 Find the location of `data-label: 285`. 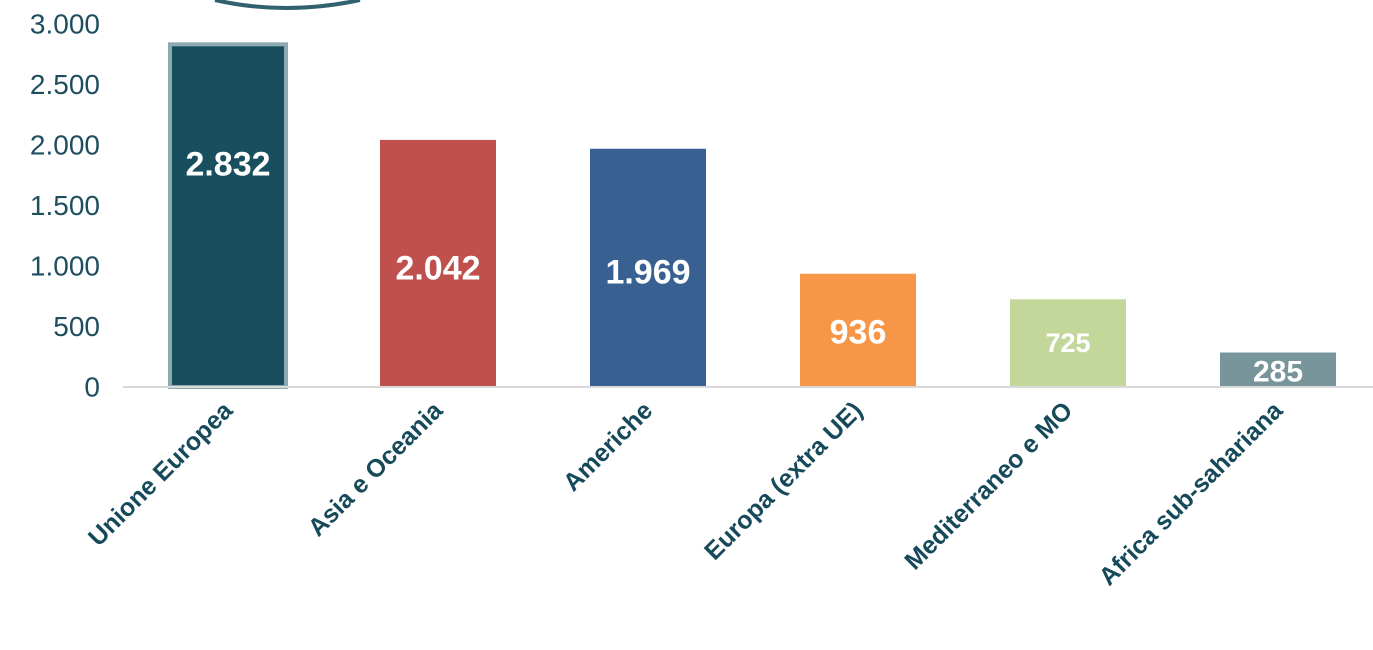

data-label: 285 is located at coordinates (1278, 371).